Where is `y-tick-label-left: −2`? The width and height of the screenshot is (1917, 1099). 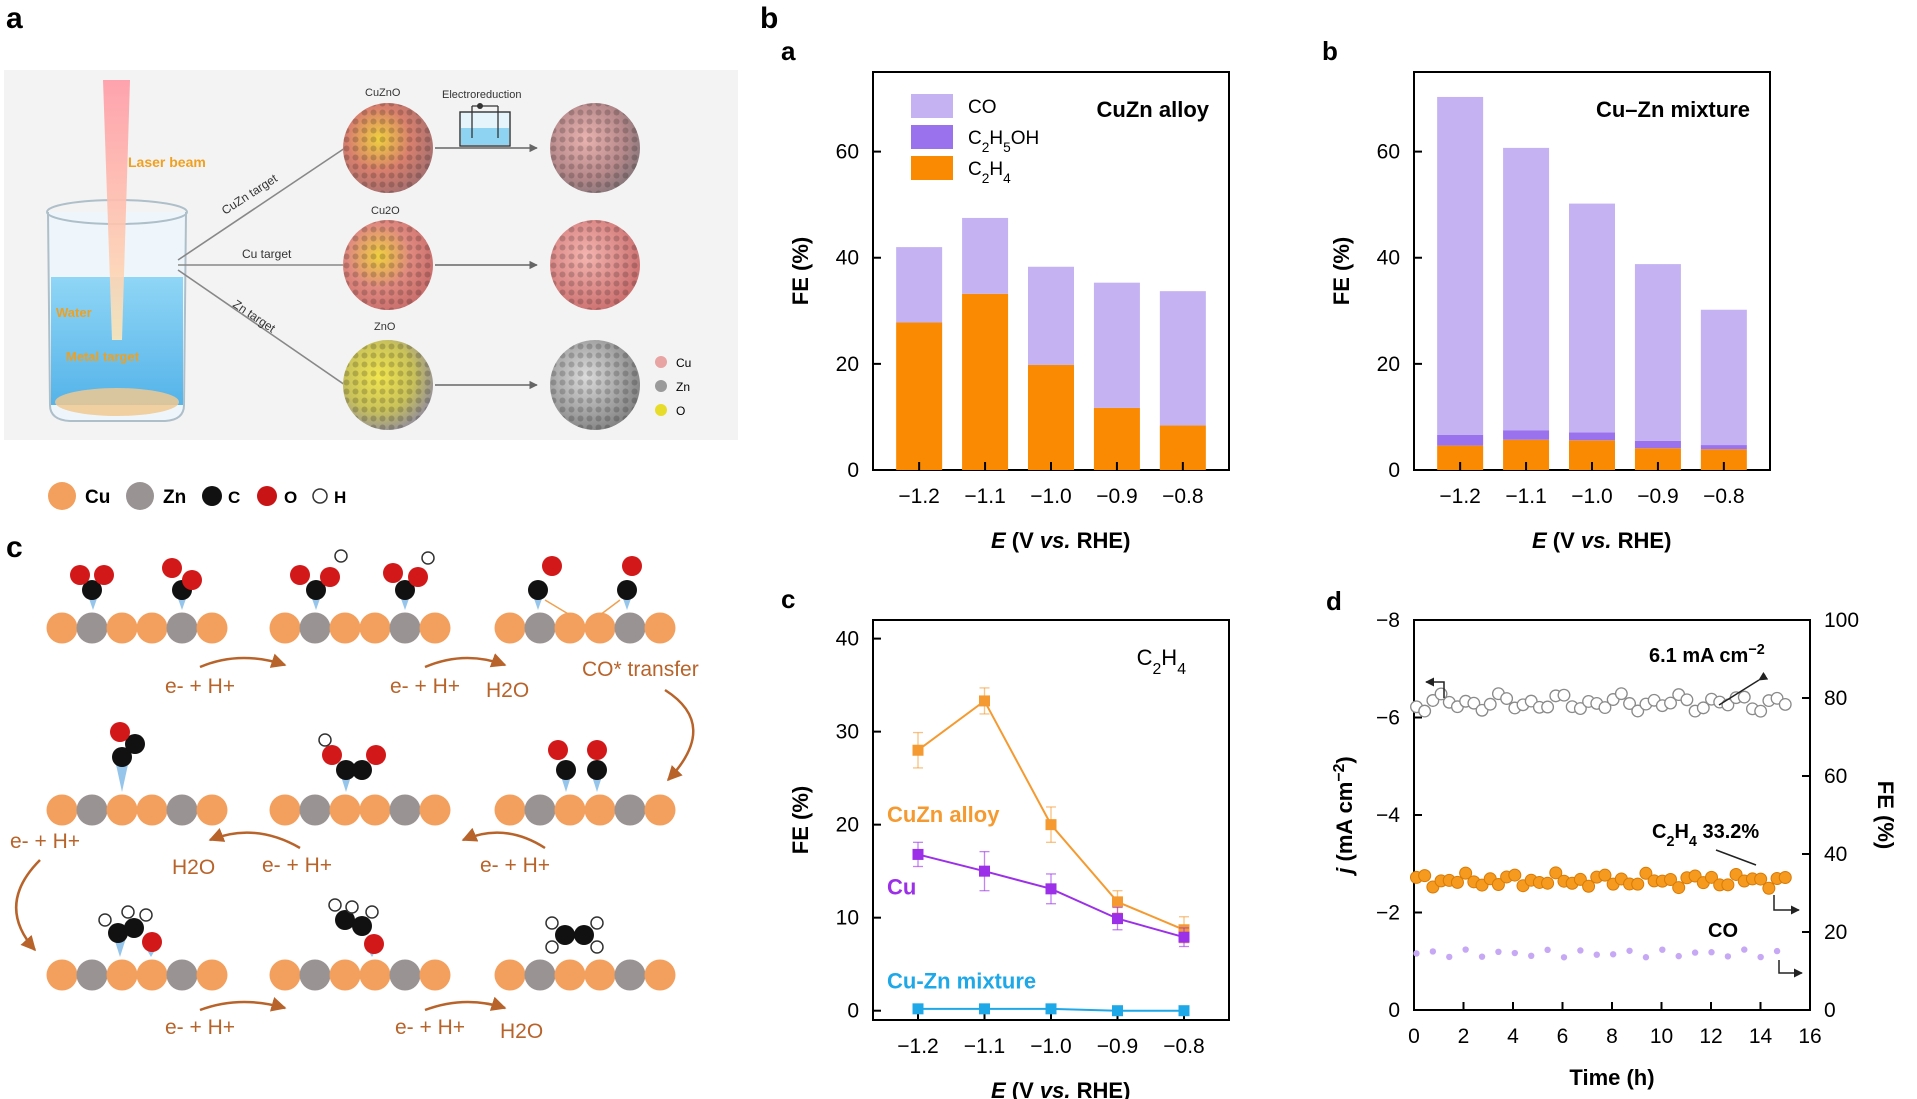 y-tick-label-left: −2 is located at coordinates (1388, 913).